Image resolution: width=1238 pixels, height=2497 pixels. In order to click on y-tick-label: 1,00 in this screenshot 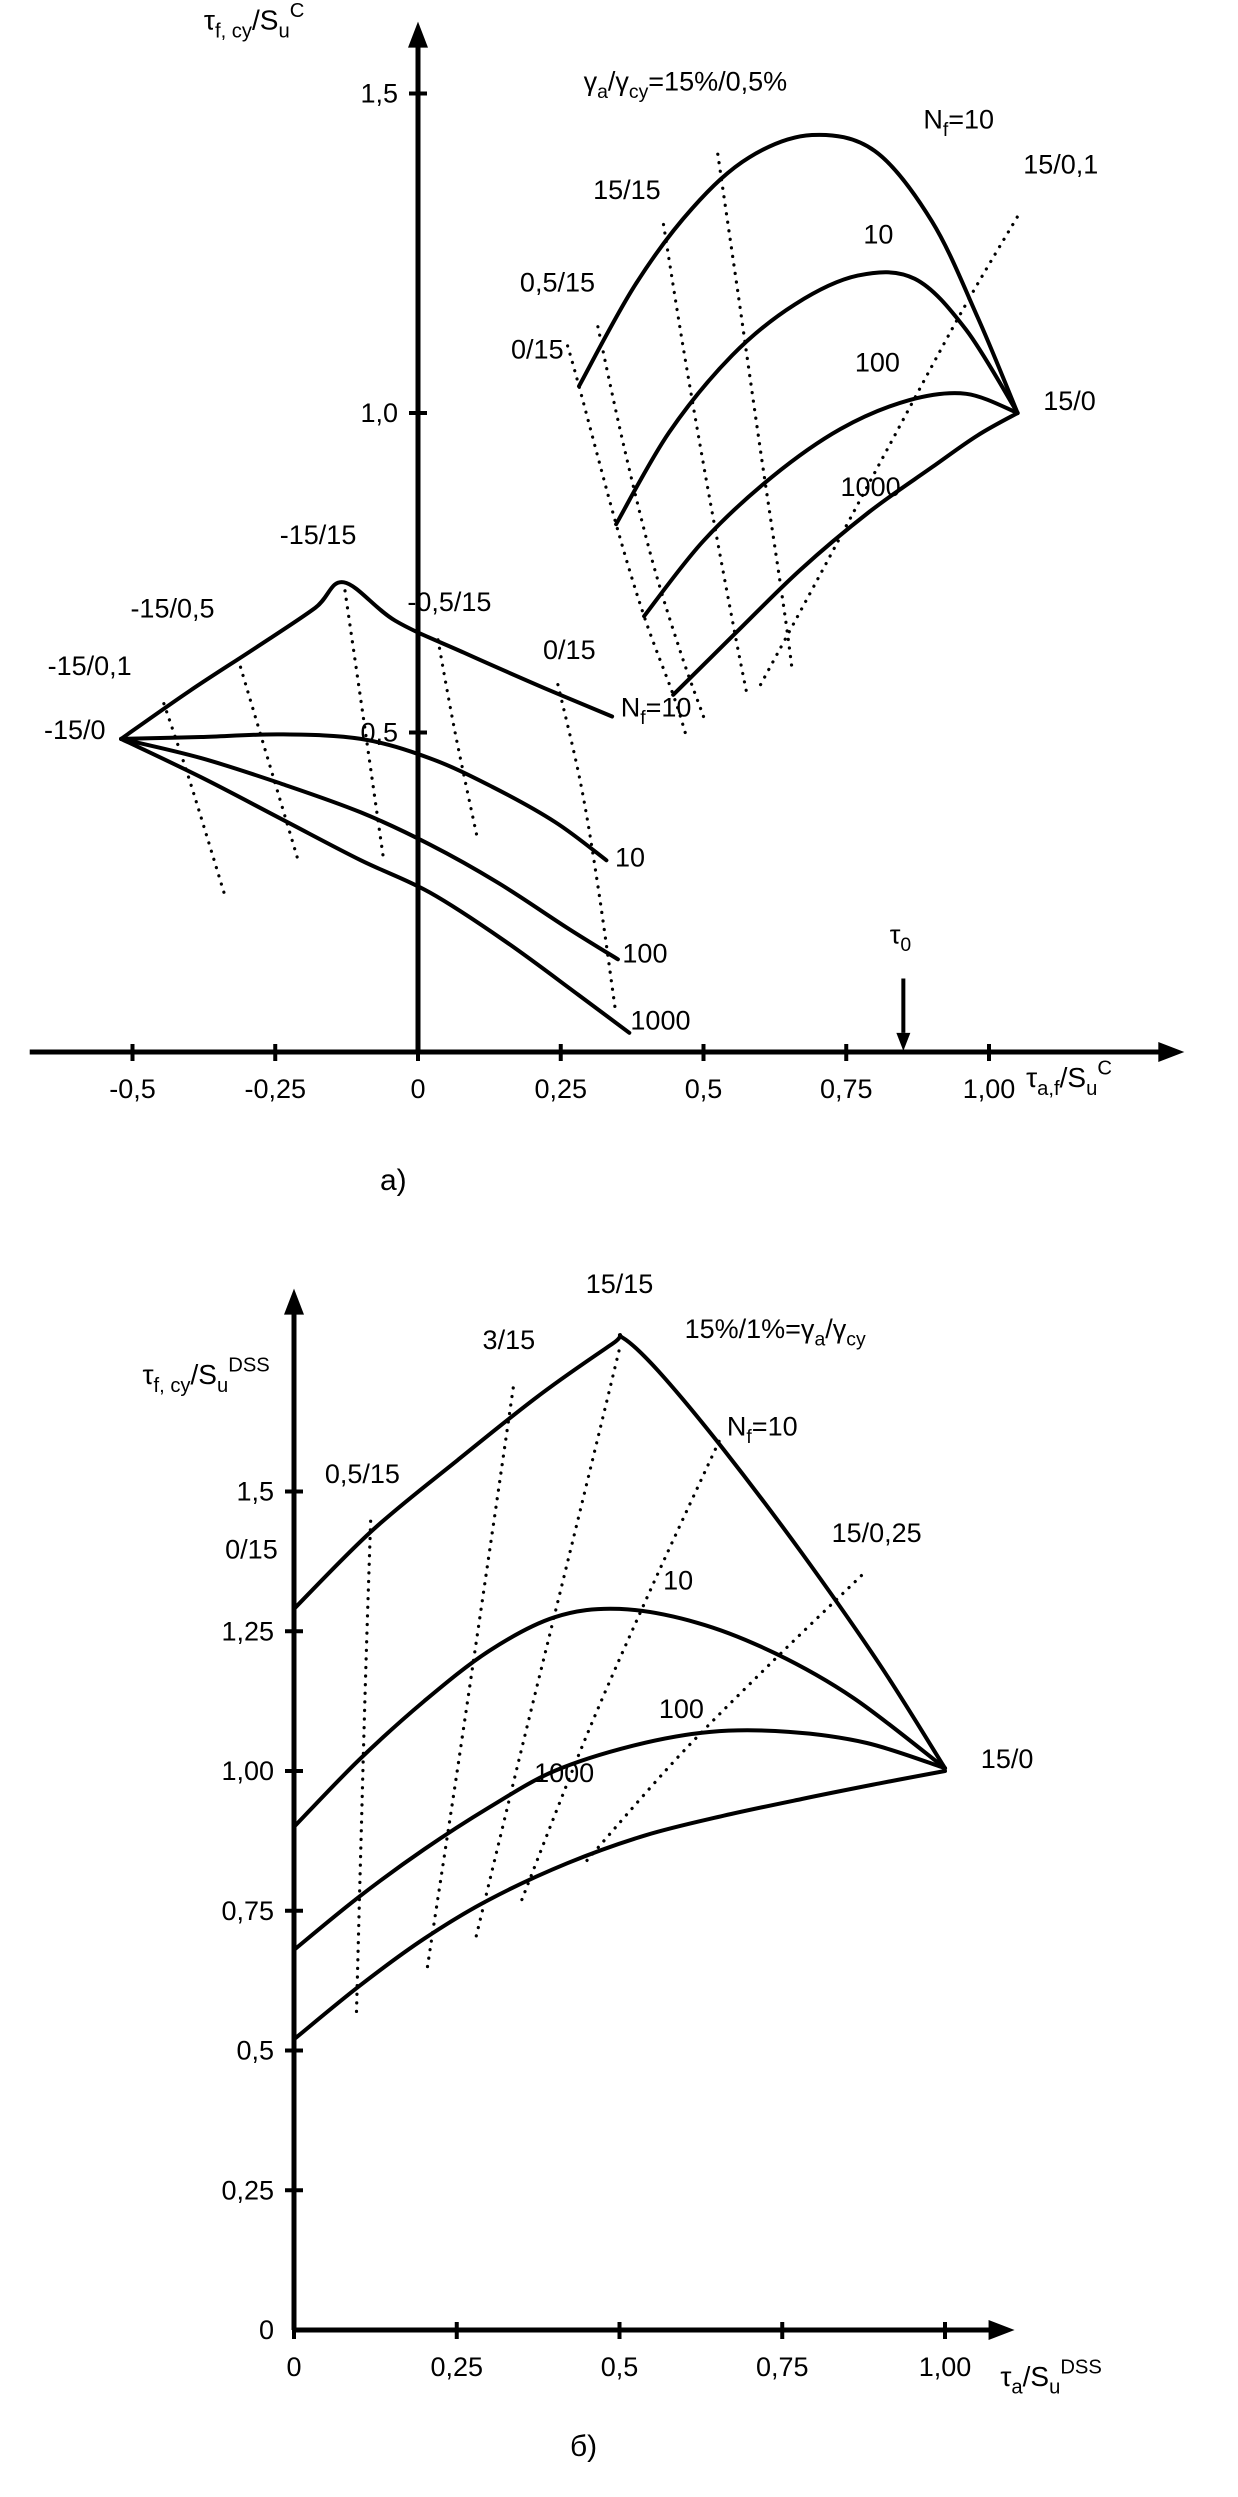, I will do `click(247, 1771)`.